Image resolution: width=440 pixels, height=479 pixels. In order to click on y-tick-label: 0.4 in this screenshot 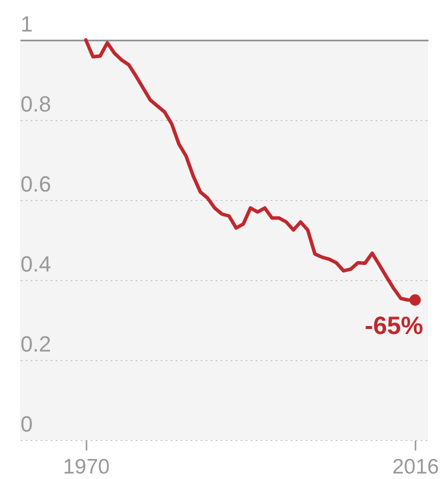, I will do `click(36, 264)`.